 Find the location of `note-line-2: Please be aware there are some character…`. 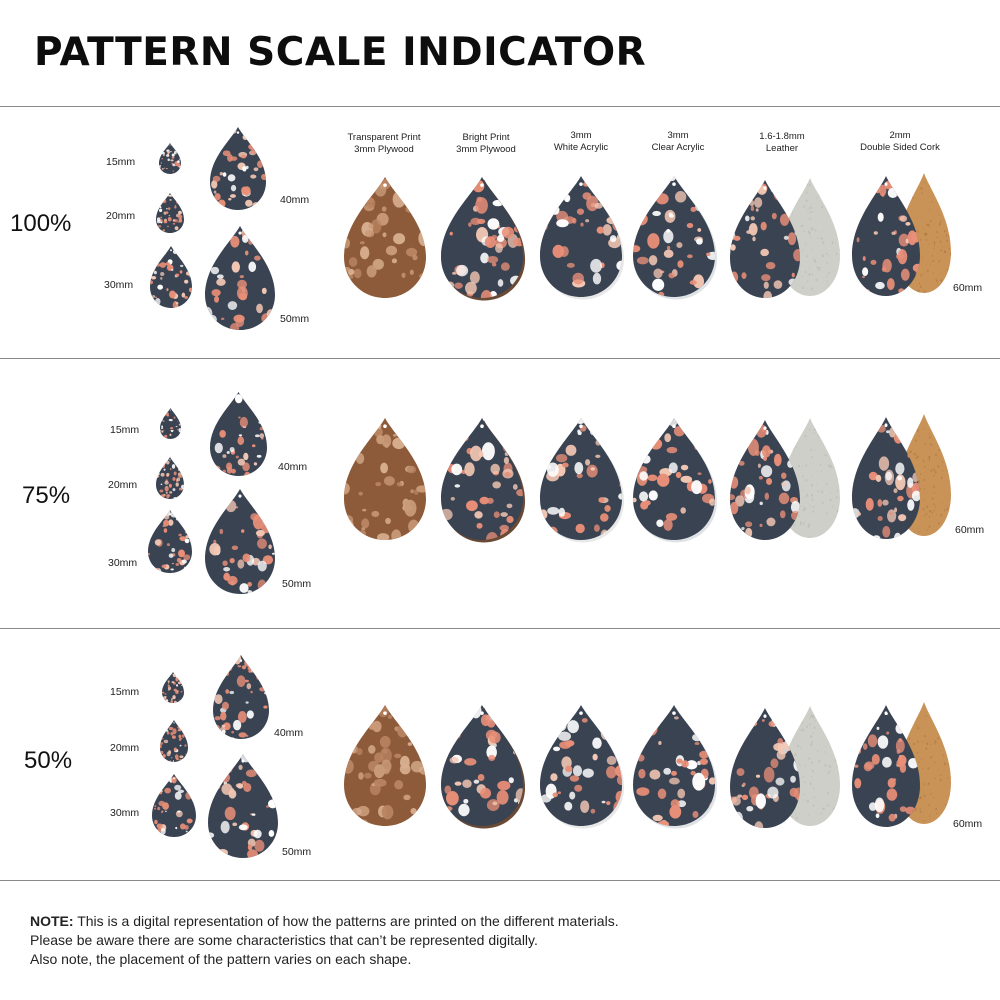

note-line-2: Please be aware there are some character… is located at coordinates (284, 940).